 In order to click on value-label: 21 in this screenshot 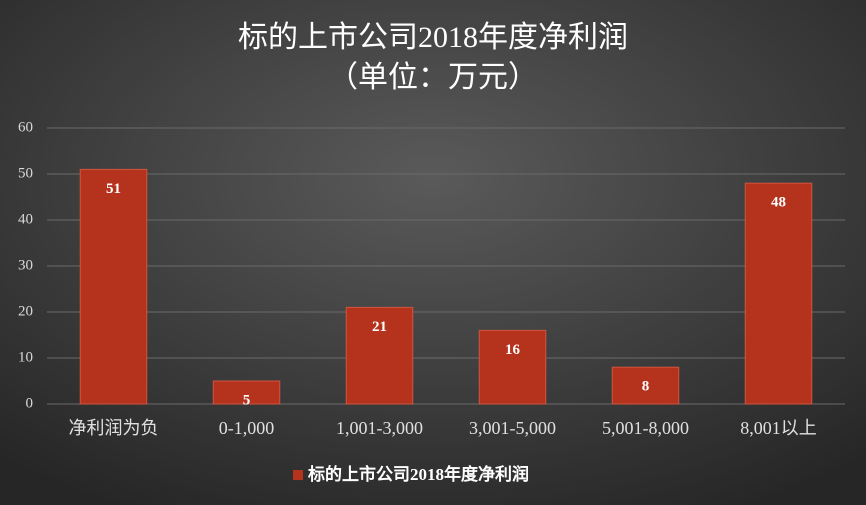, I will do `click(379, 327)`.